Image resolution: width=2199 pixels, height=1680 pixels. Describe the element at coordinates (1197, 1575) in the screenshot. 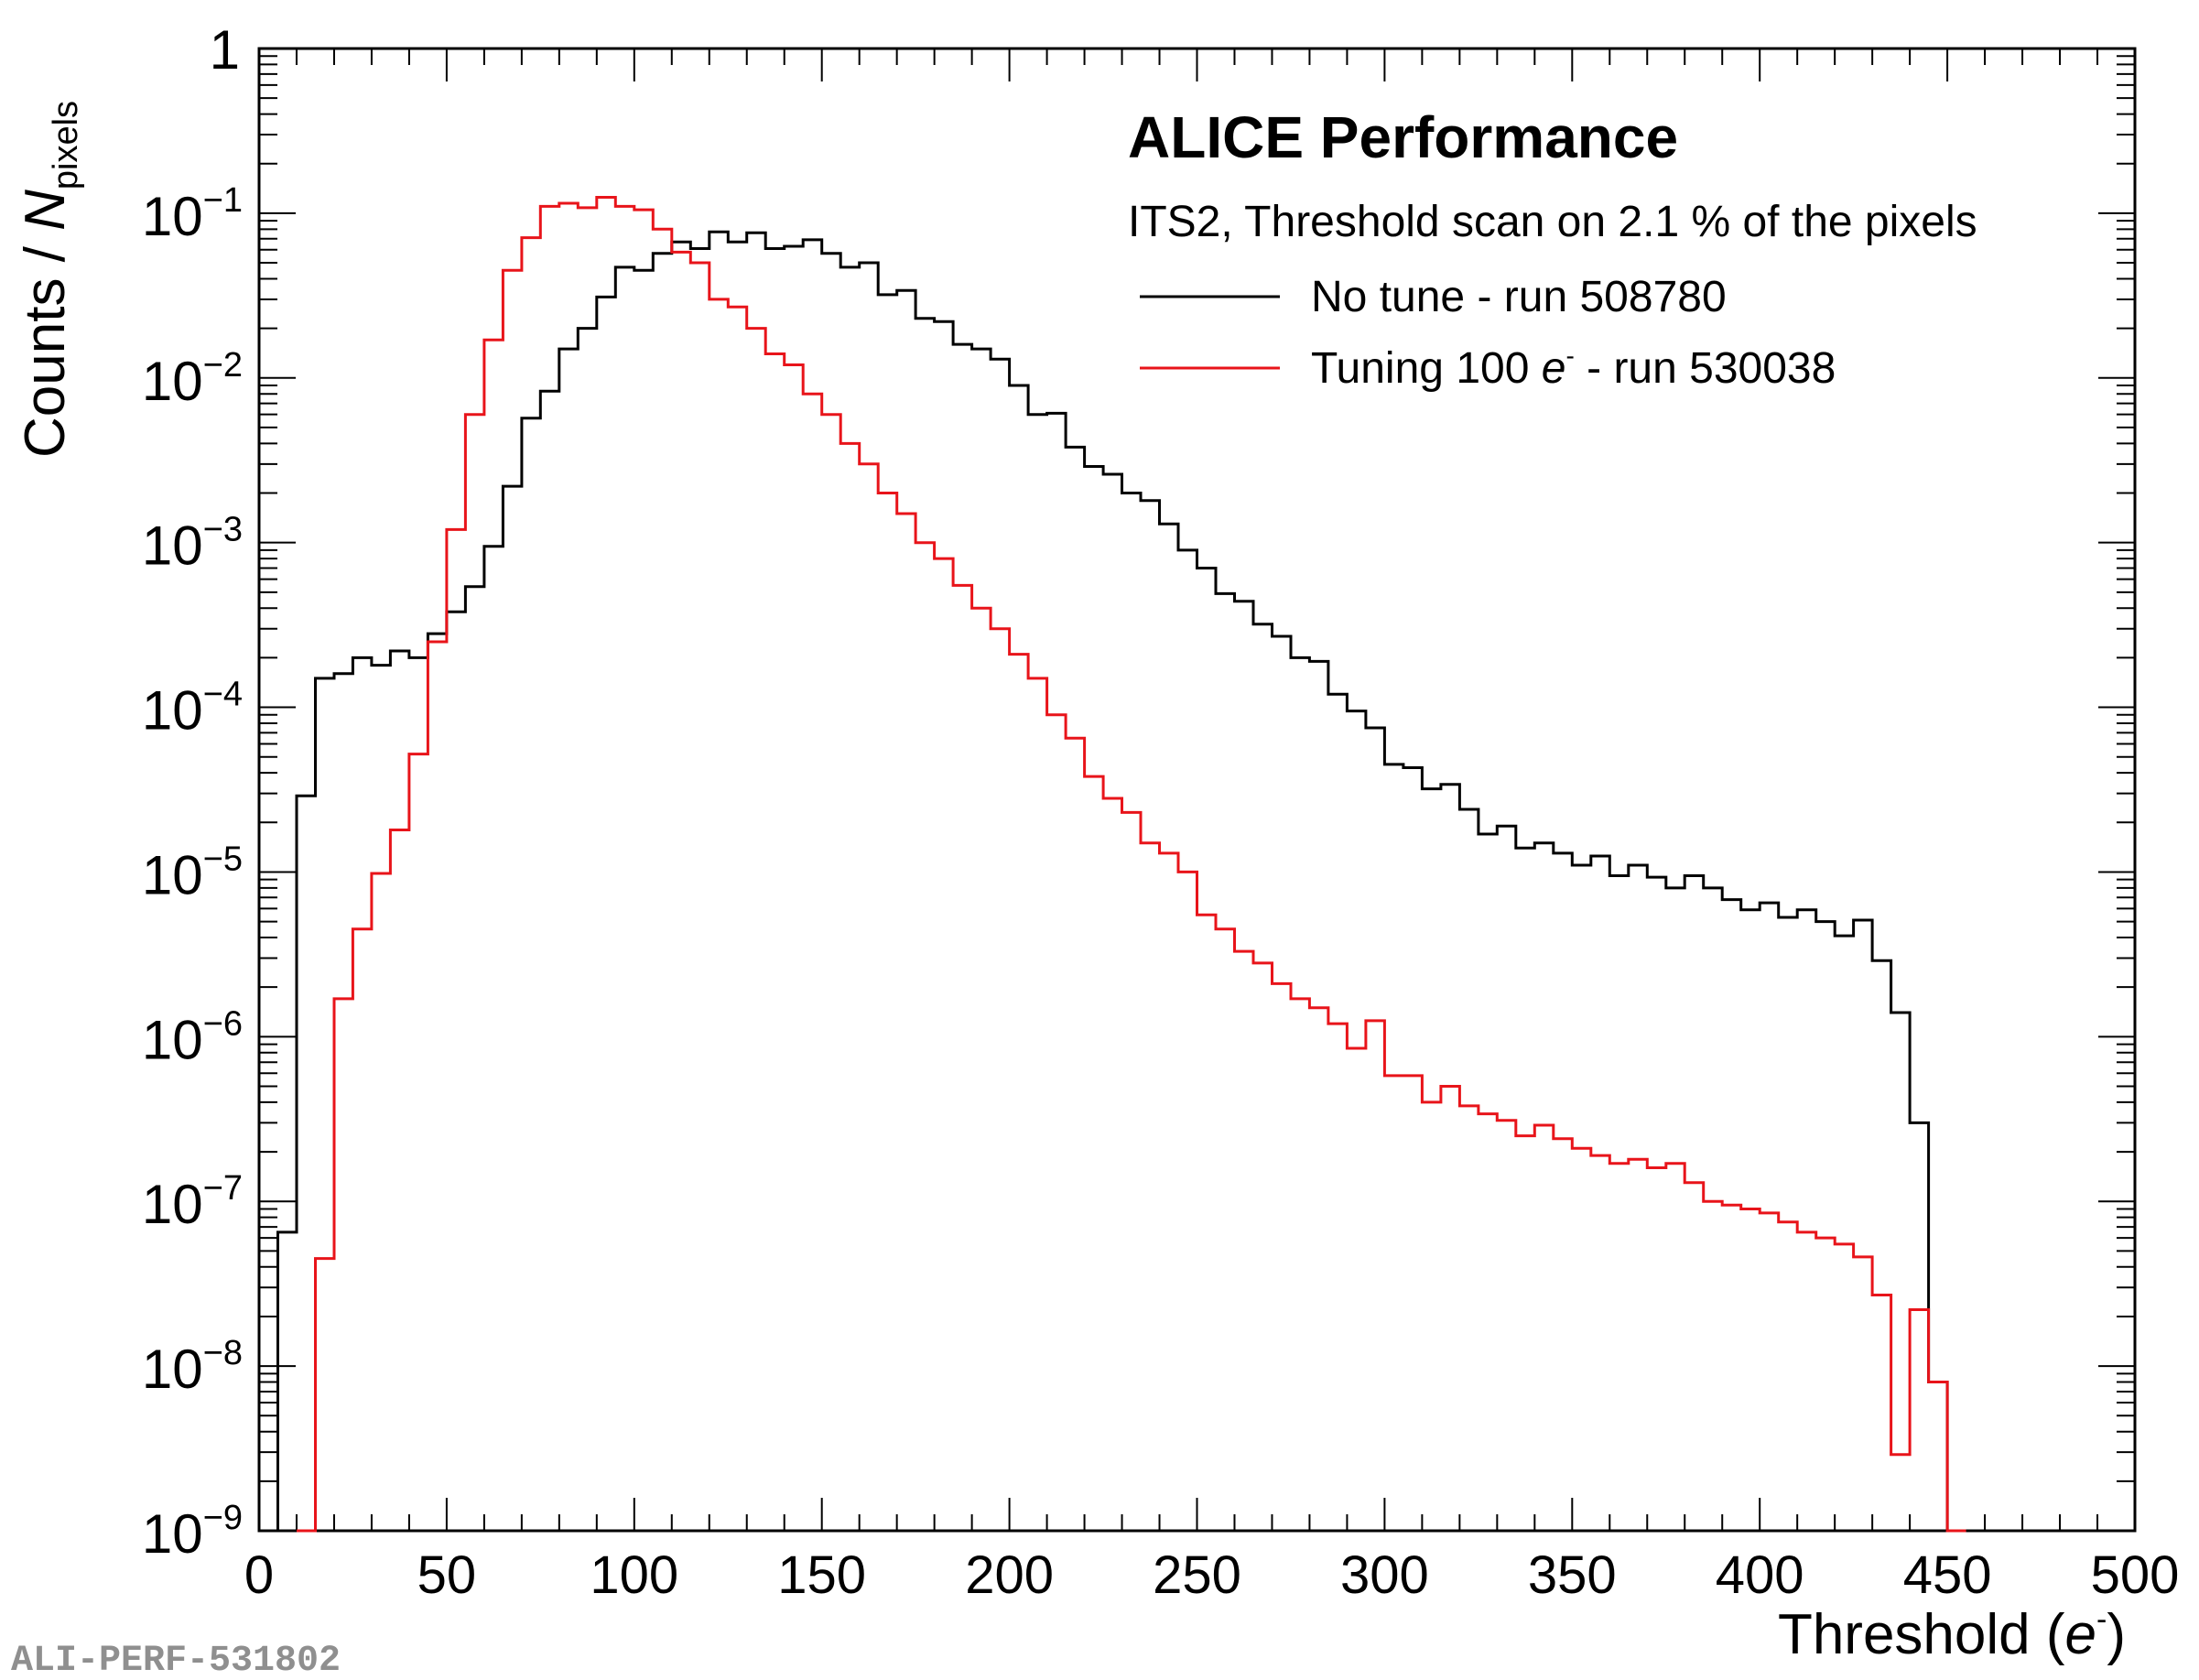

I see `x-tick-label: 250` at that location.